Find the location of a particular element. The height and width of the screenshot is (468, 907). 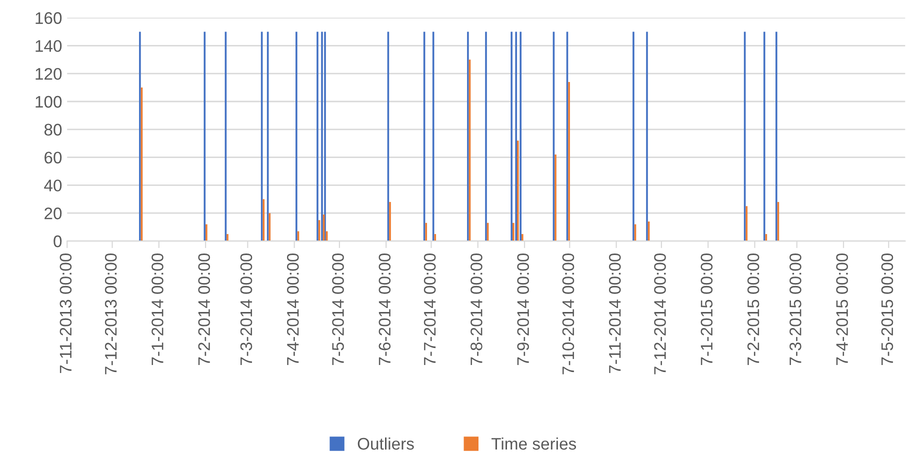

x-tick-label: 7-7-2014 00:00 is located at coordinates (430, 309).